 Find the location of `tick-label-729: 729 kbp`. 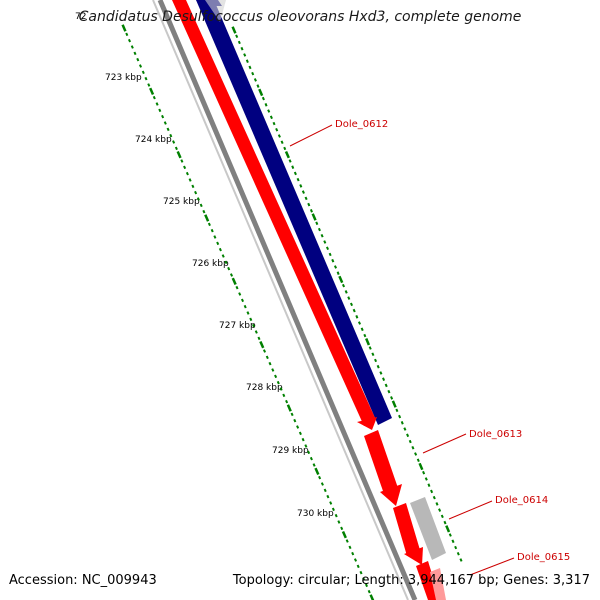

tick-label-729: 729 kbp is located at coordinates (290, 451).